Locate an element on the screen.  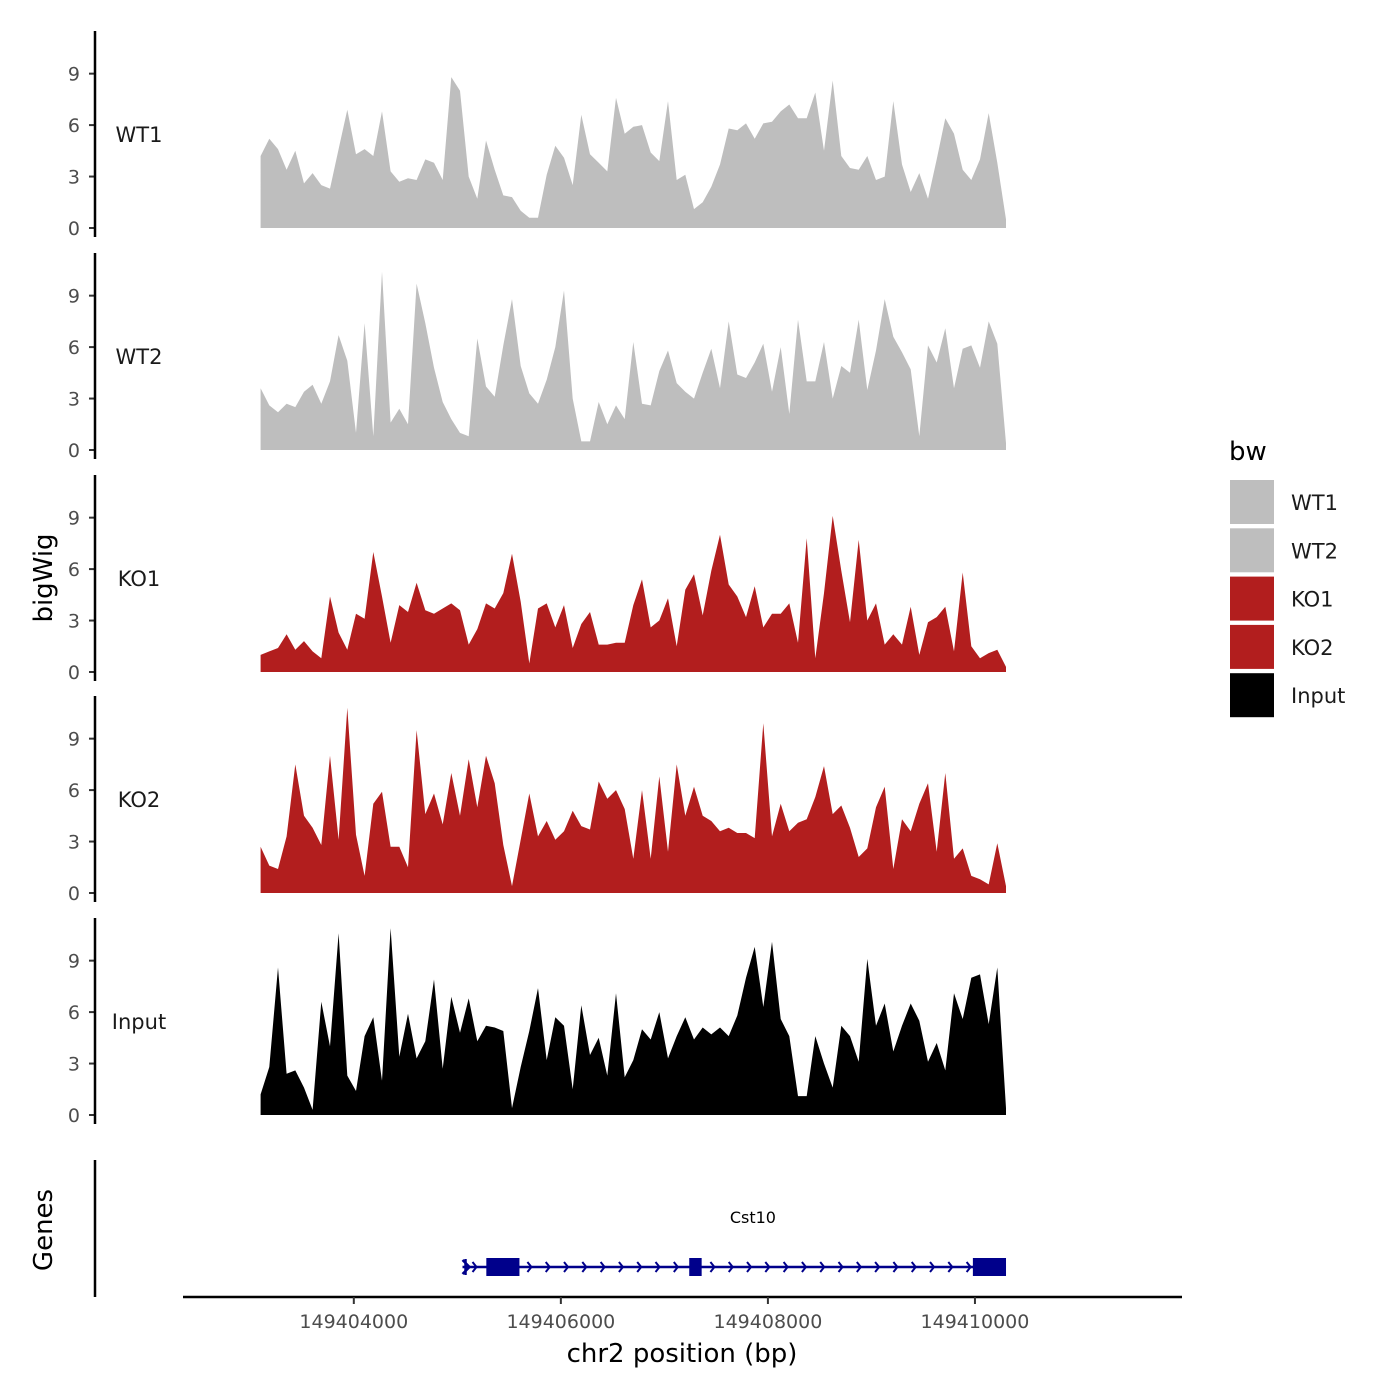
track-panel-wt1: 0 3 6 9 WT1 is located at coordinates (537, 135).